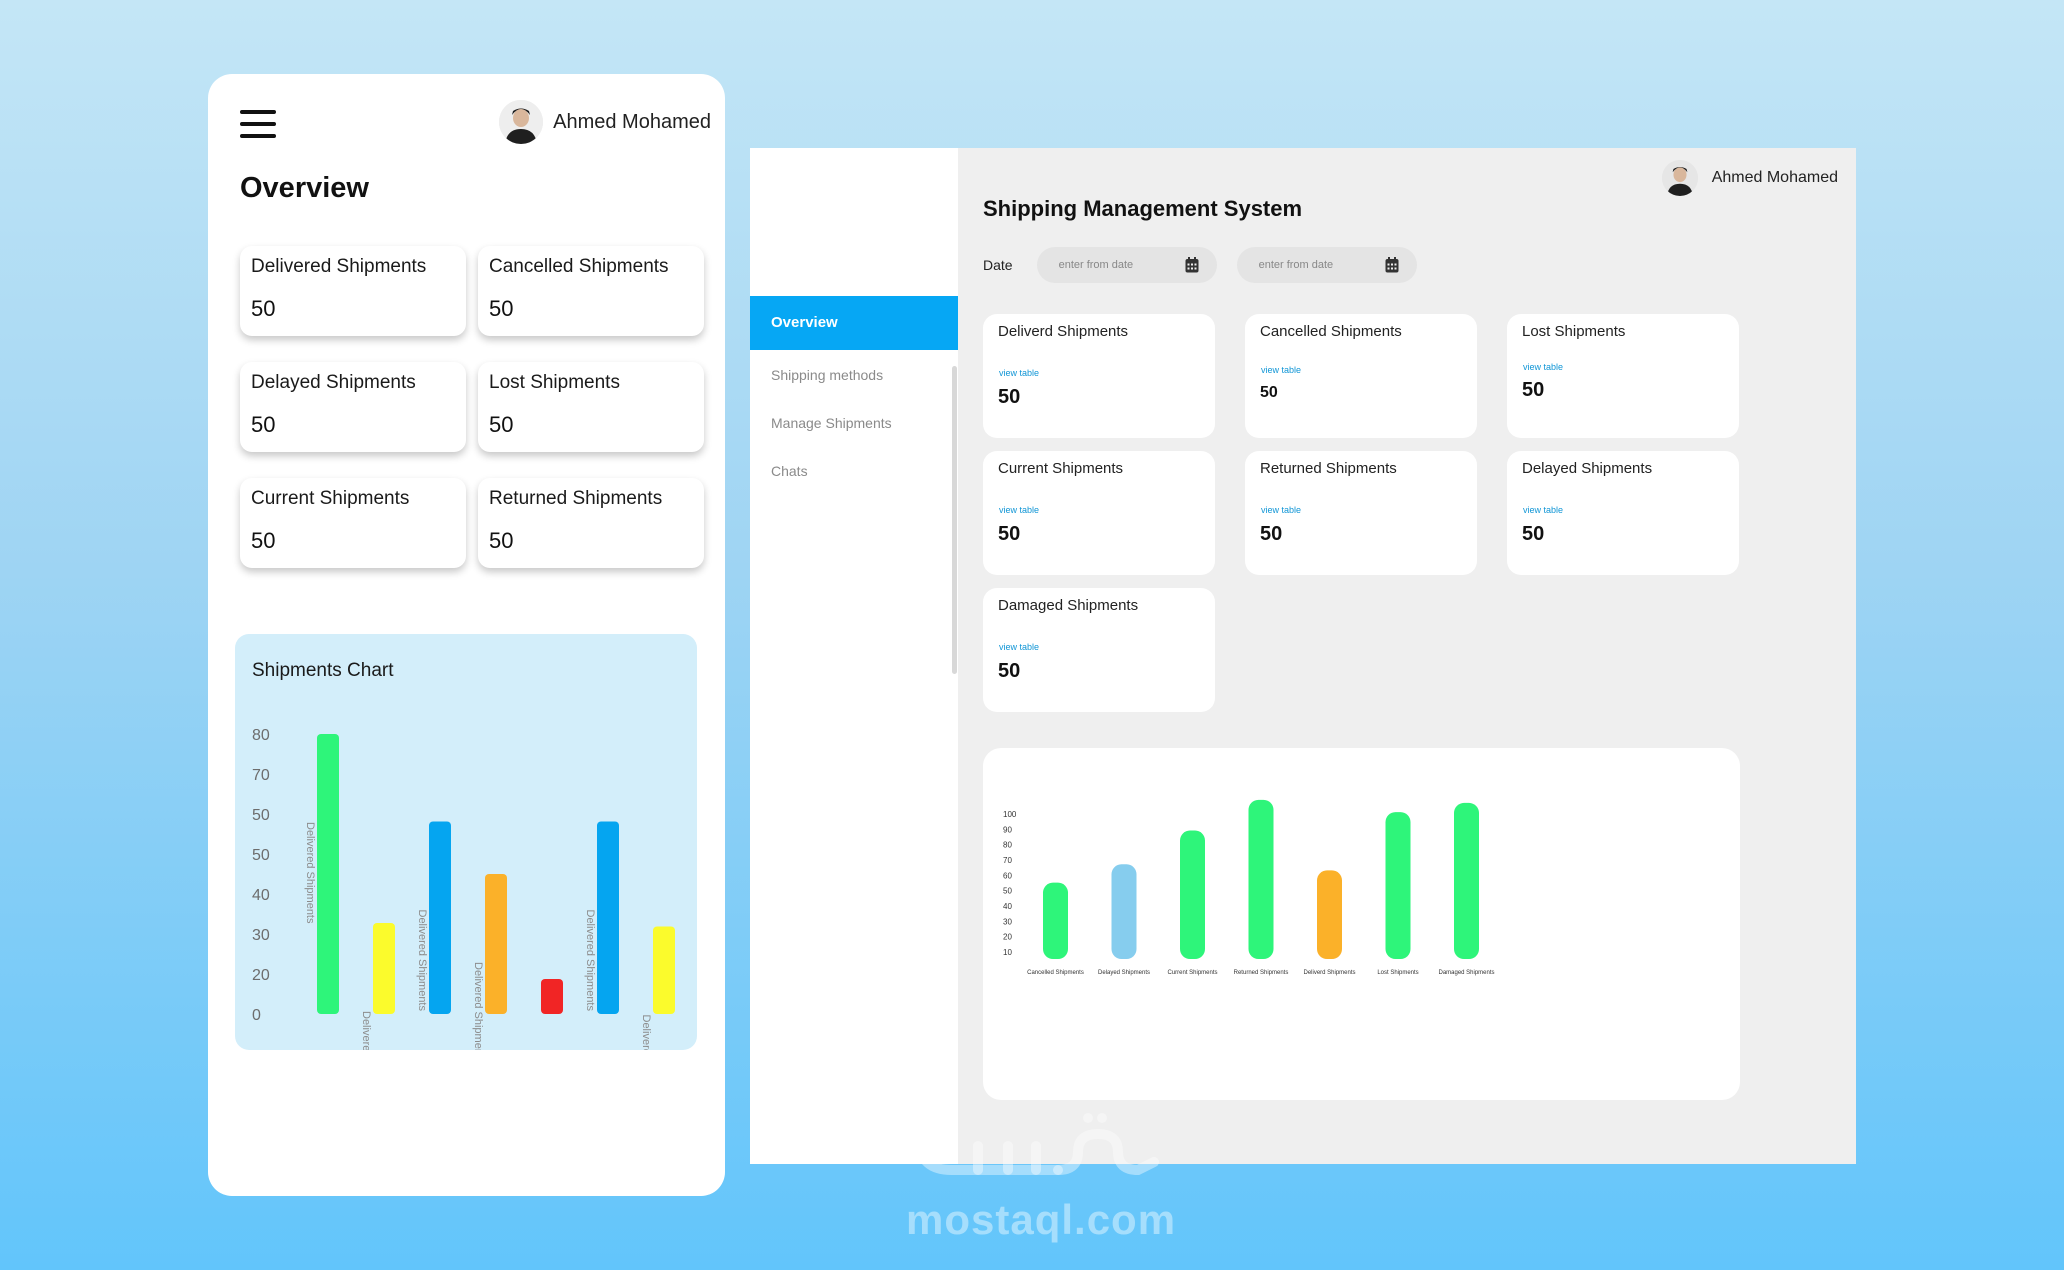  What do you see at coordinates (1055, 973) in the screenshot?
I see `x-tick-label: Cancelled Shipments` at bounding box center [1055, 973].